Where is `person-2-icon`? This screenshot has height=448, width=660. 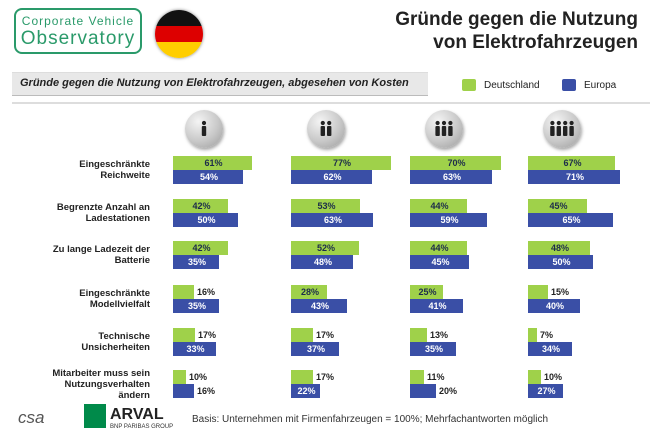 person-2-icon is located at coordinates (326, 129).